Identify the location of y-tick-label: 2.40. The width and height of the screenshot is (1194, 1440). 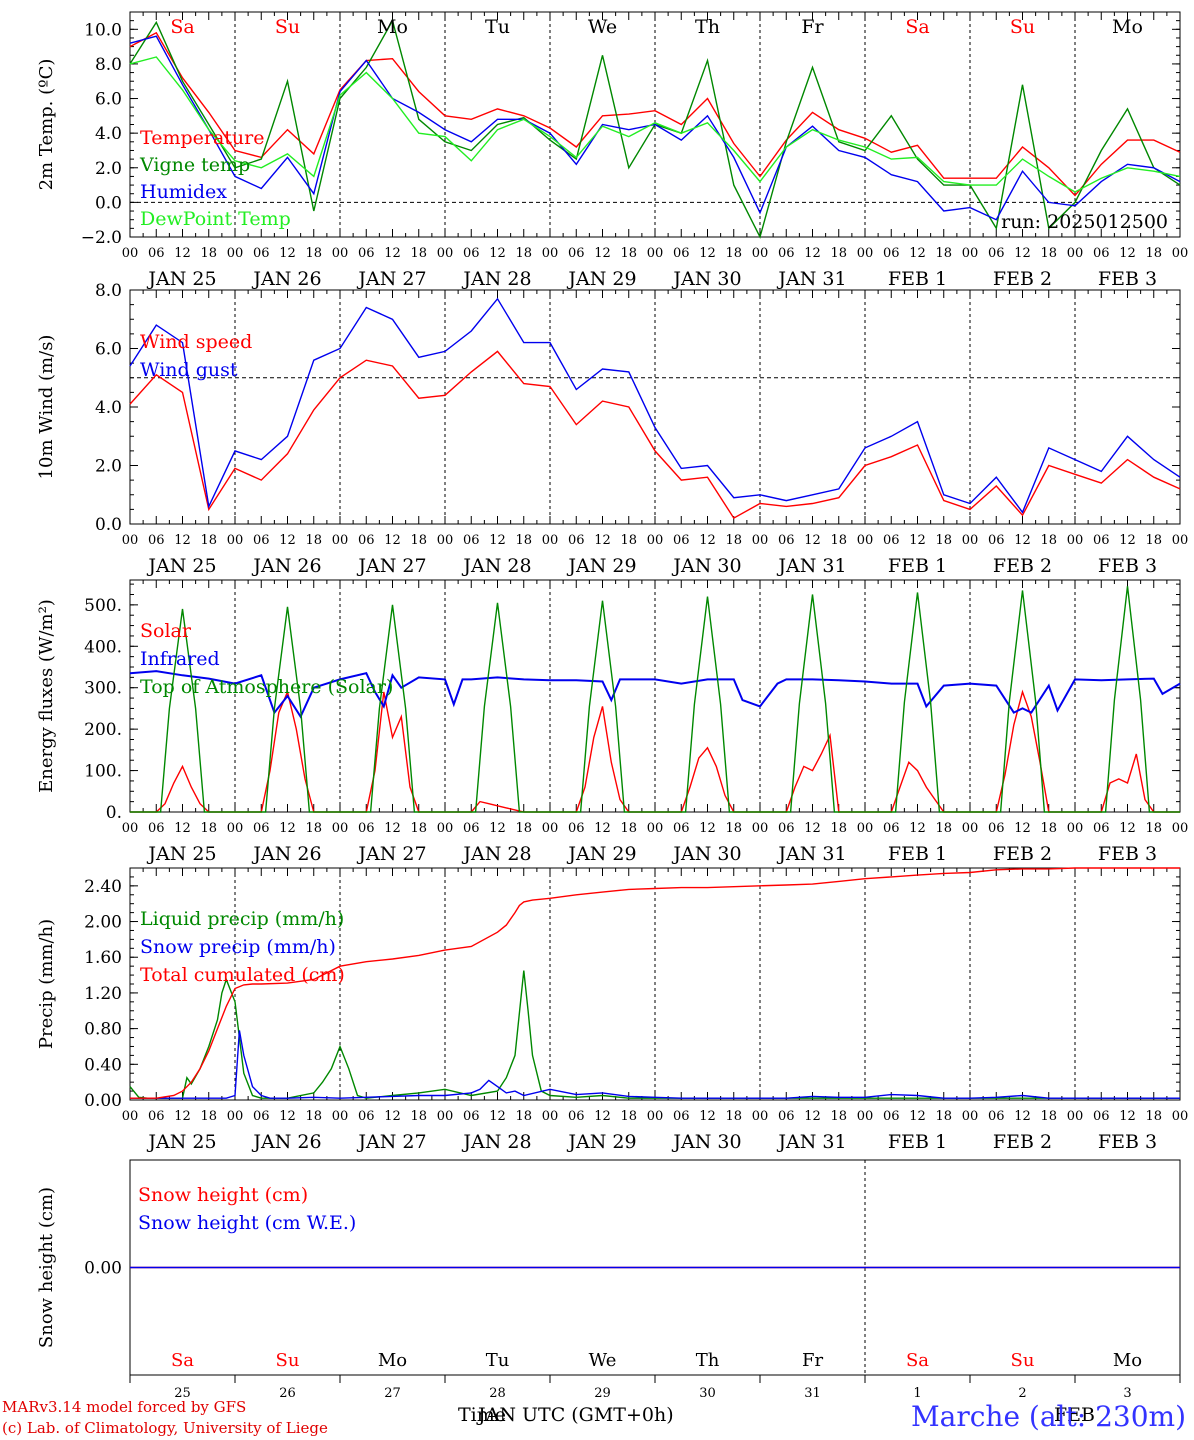
(103, 887).